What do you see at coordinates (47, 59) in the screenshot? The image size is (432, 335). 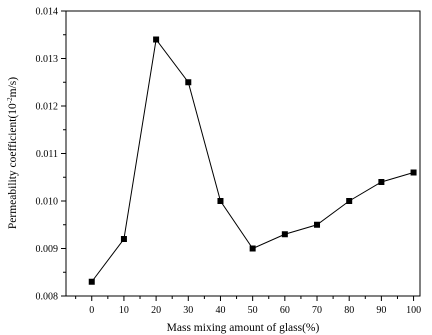 I see `y-tick-label: 0.013` at bounding box center [47, 59].